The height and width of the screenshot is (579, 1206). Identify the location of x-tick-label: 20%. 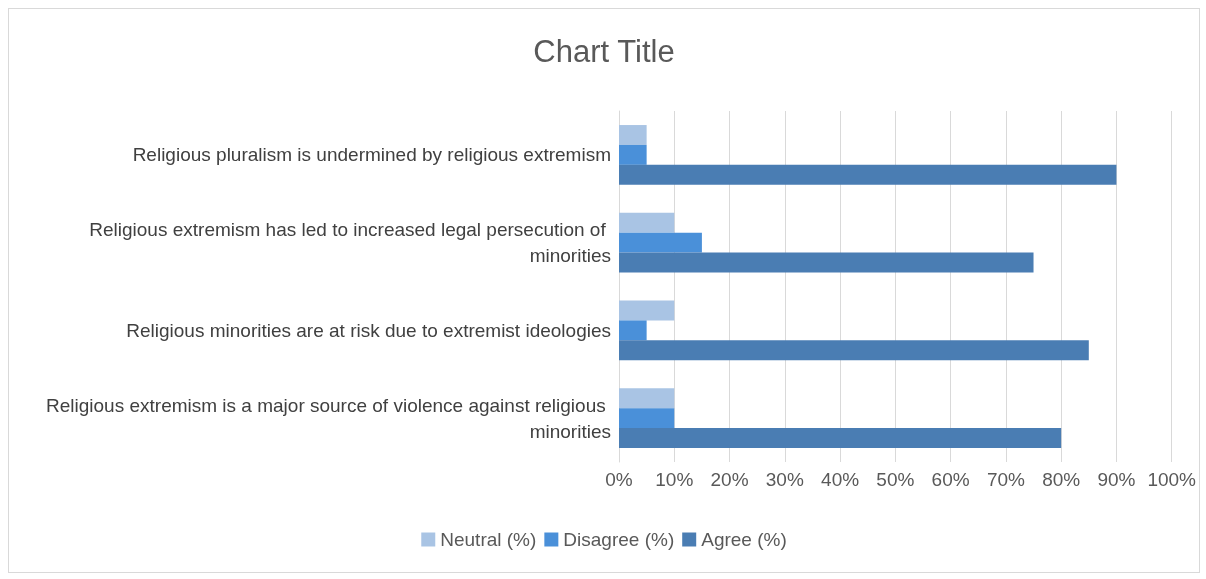
(729, 479).